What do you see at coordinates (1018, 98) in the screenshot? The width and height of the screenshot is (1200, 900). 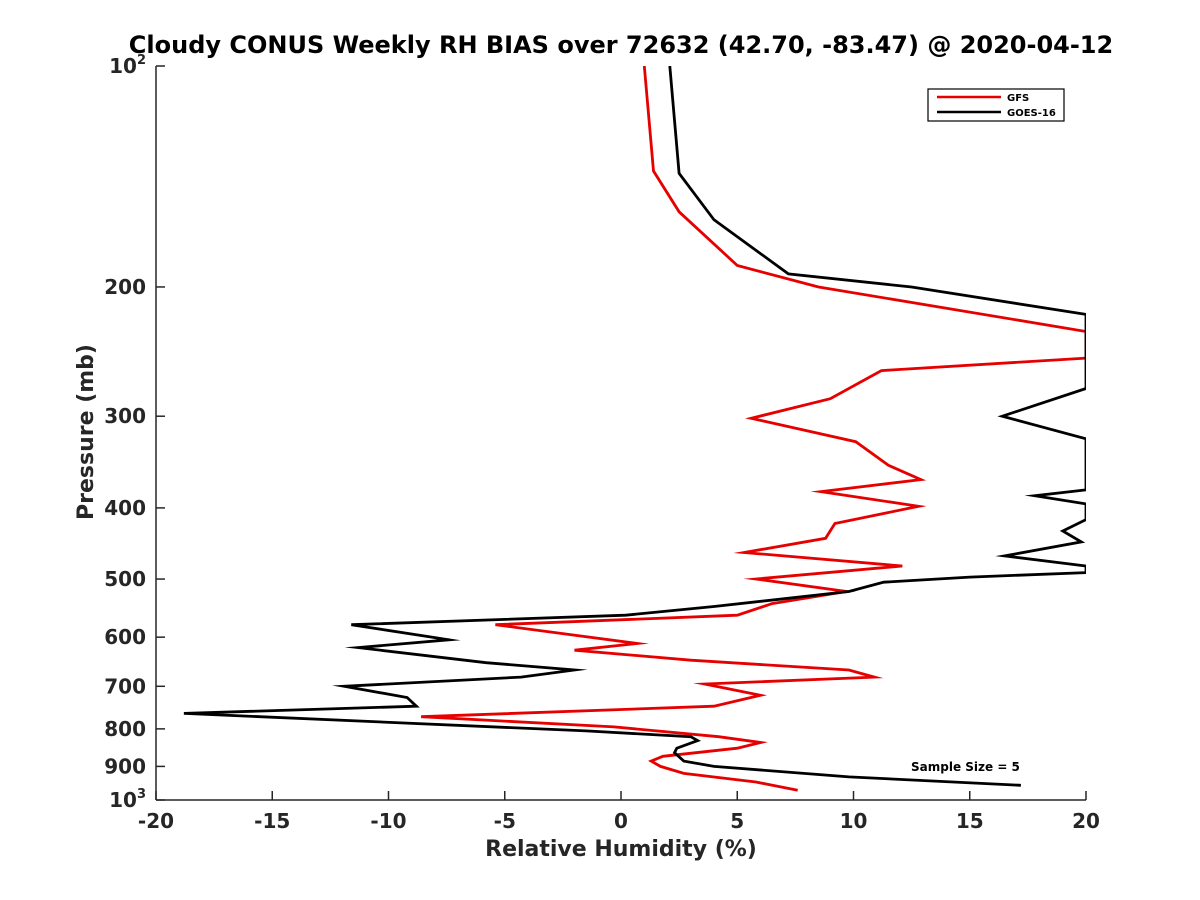 I see `legend-label-gfs: GFS` at bounding box center [1018, 98].